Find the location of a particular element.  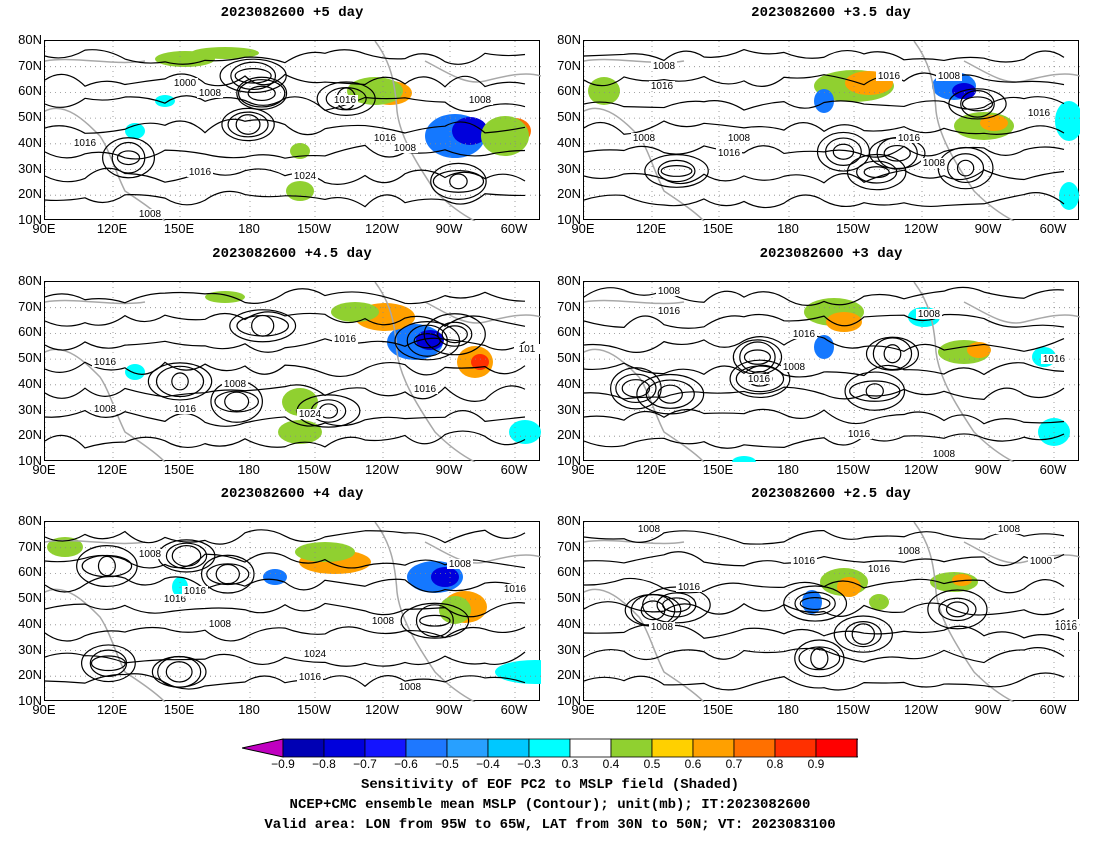

colorbar-level-label: −0.3 is located at coordinates (529, 764).